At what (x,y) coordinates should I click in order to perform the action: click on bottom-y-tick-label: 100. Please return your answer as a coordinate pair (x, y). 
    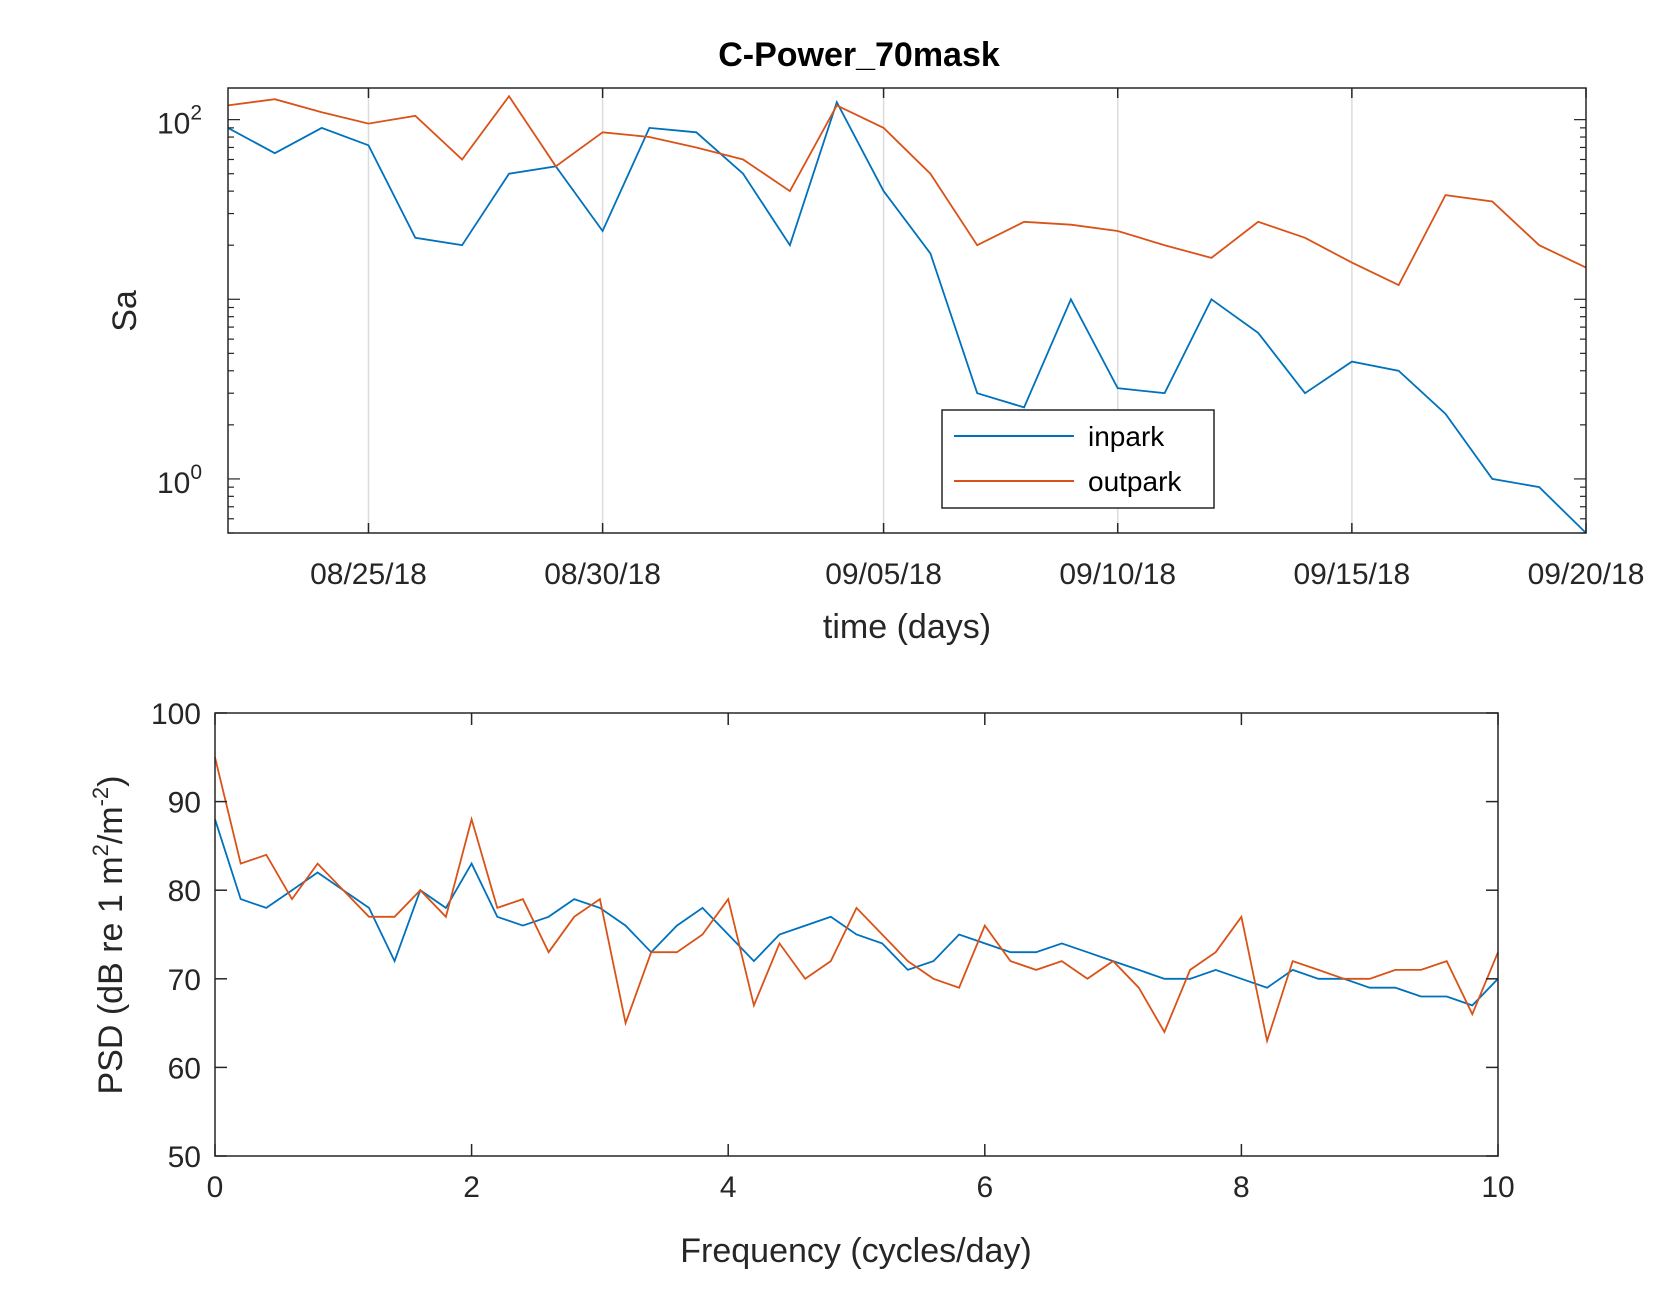
    Looking at the image, I should click on (176, 714).